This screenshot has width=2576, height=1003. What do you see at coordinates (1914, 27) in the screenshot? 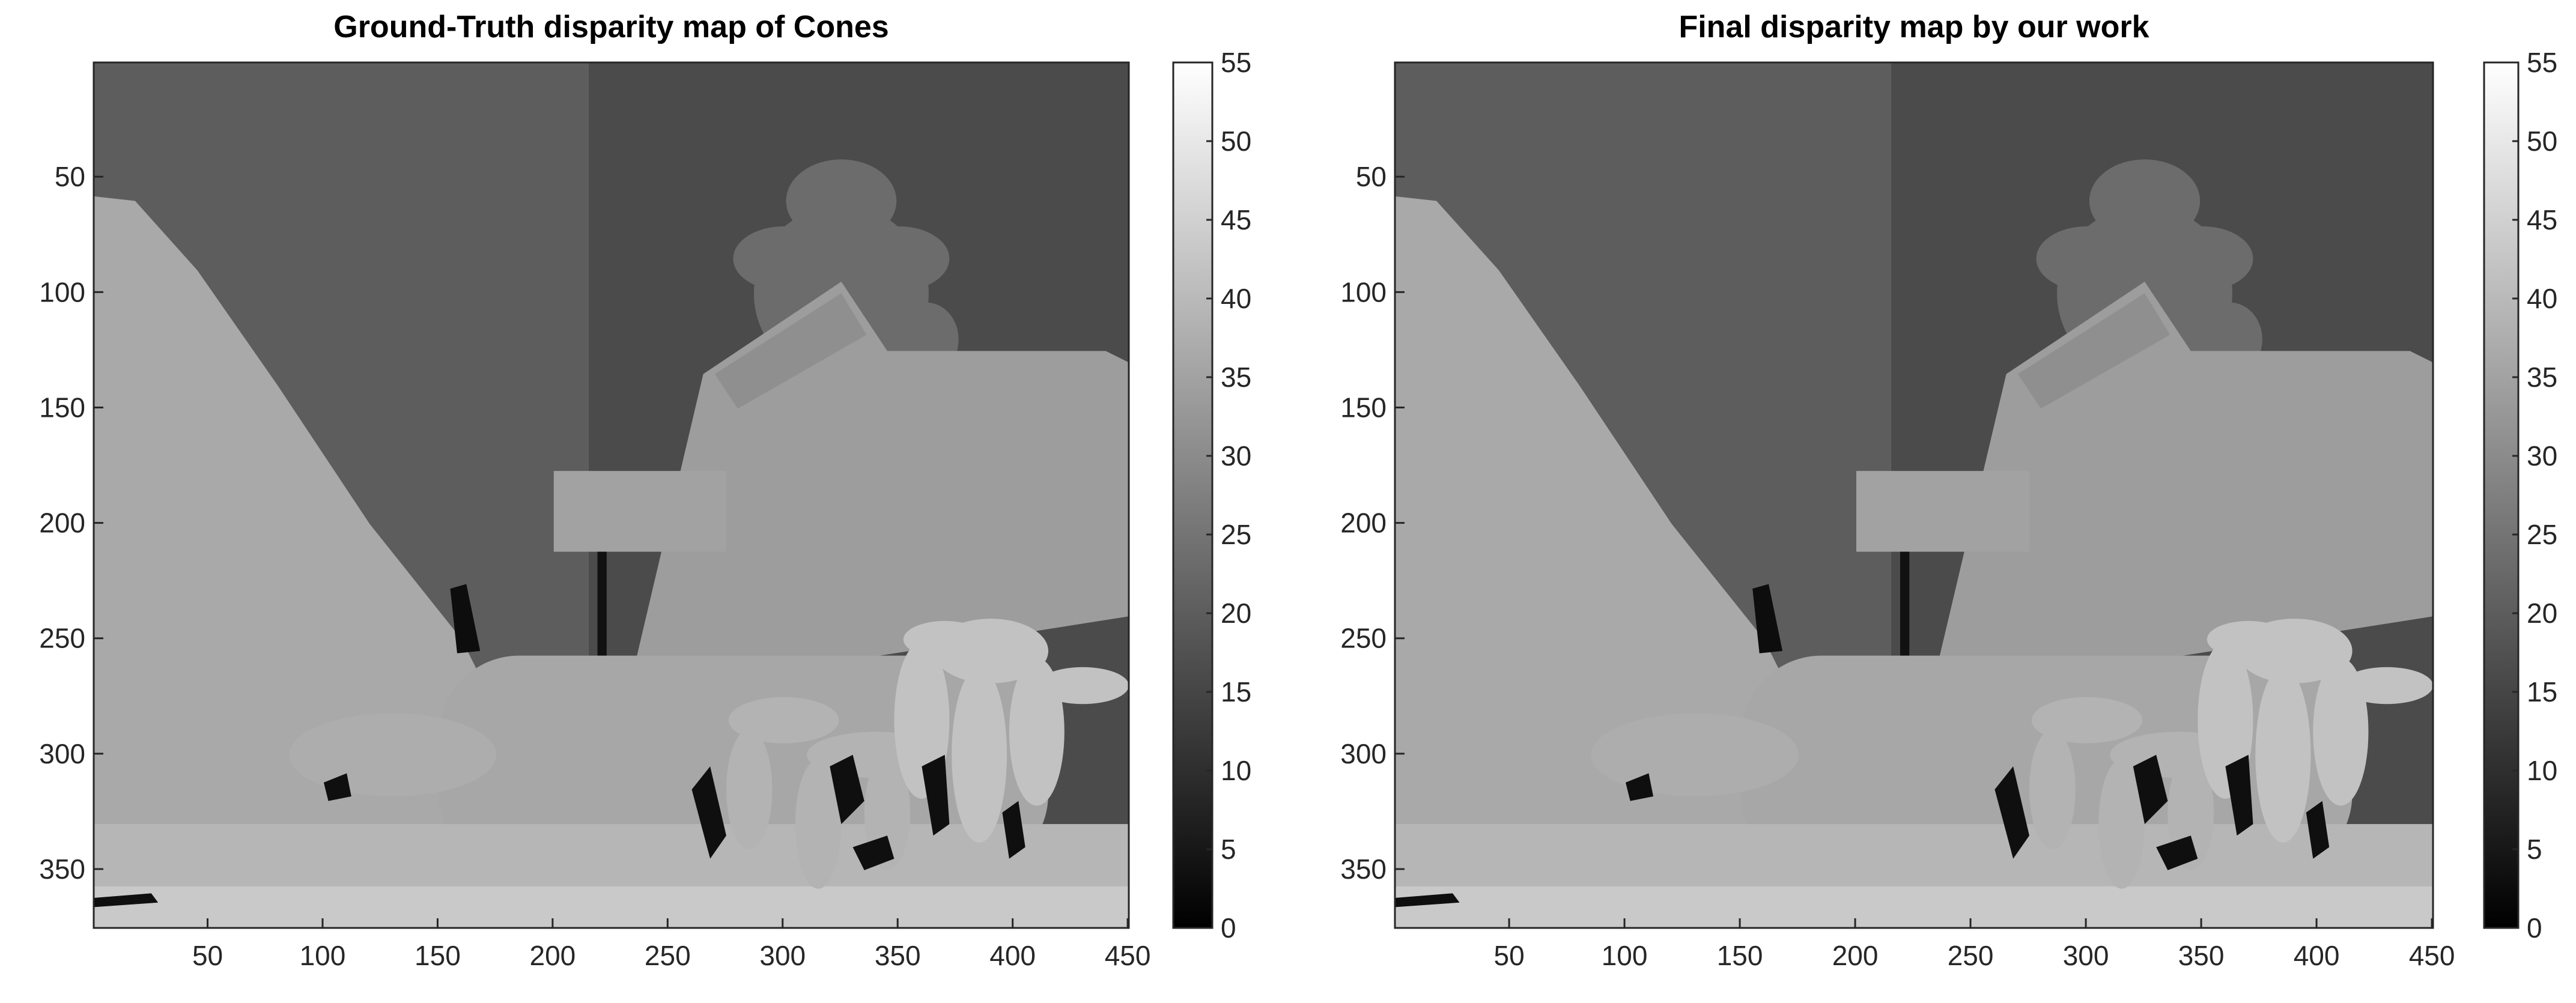
I see `chart-title: Final disparity map by our work` at bounding box center [1914, 27].